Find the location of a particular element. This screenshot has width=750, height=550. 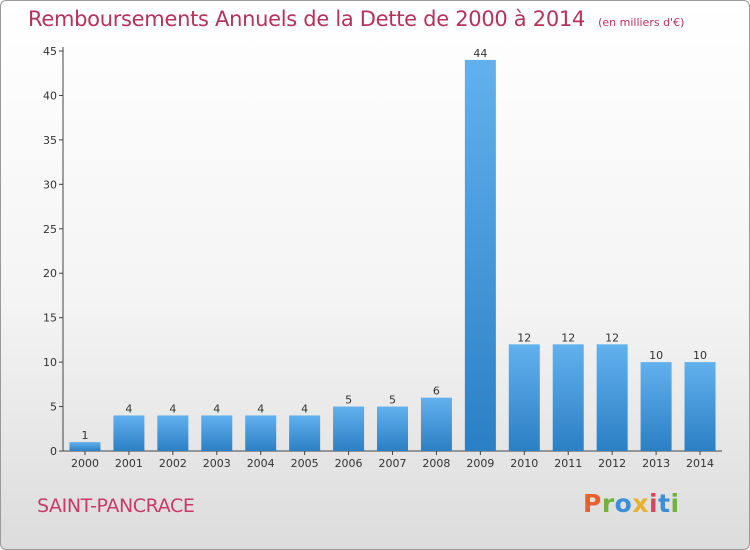

x-tick-label: 2007 is located at coordinates (393, 463).